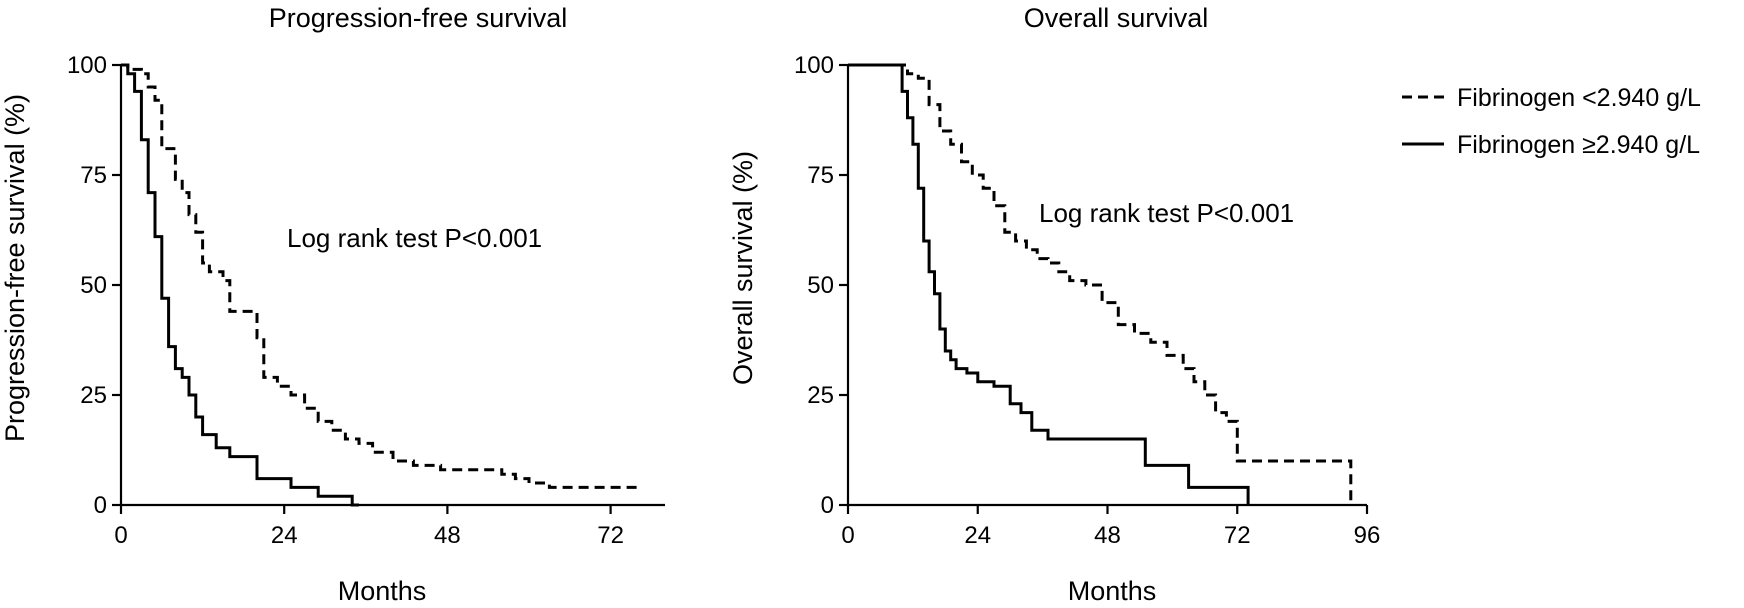 The height and width of the screenshot is (608, 1744). What do you see at coordinates (447, 535) in the screenshot?
I see `pfs-x-tick-label: 48` at bounding box center [447, 535].